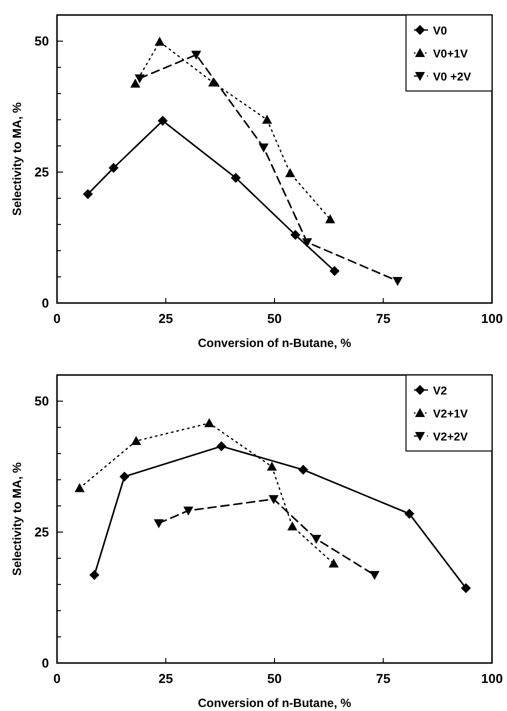 The image size is (507, 711). What do you see at coordinates (452, 78) in the screenshot?
I see `legend-label: V0 +2V` at bounding box center [452, 78].